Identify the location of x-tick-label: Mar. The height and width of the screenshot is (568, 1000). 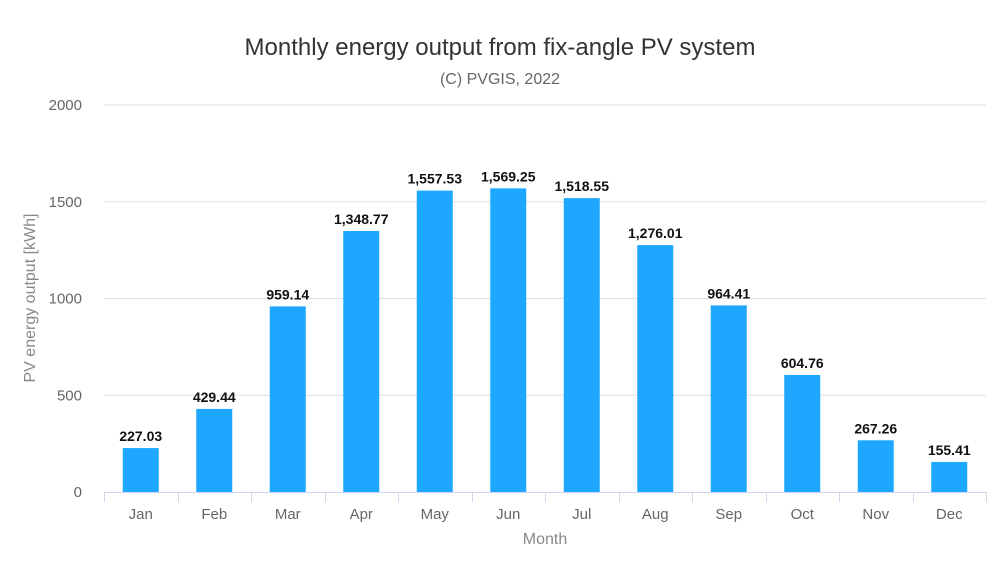
(288, 514).